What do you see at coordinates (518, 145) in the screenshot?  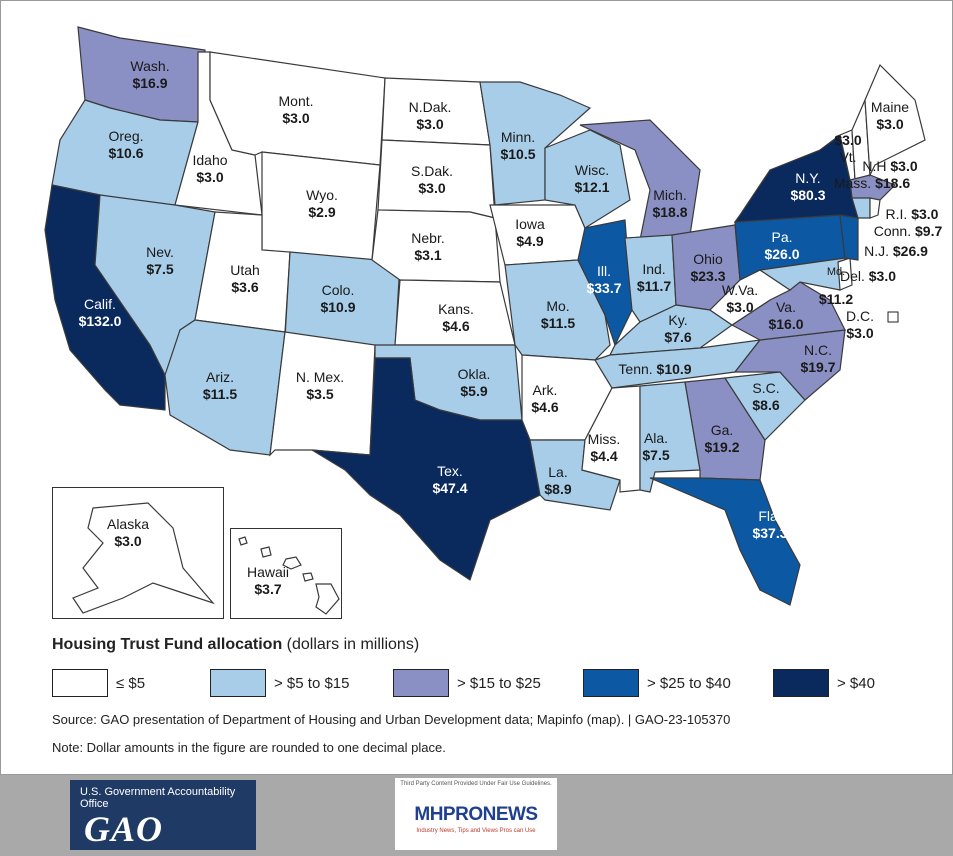 I see `label-minnesota: Minn. $10.5` at bounding box center [518, 145].